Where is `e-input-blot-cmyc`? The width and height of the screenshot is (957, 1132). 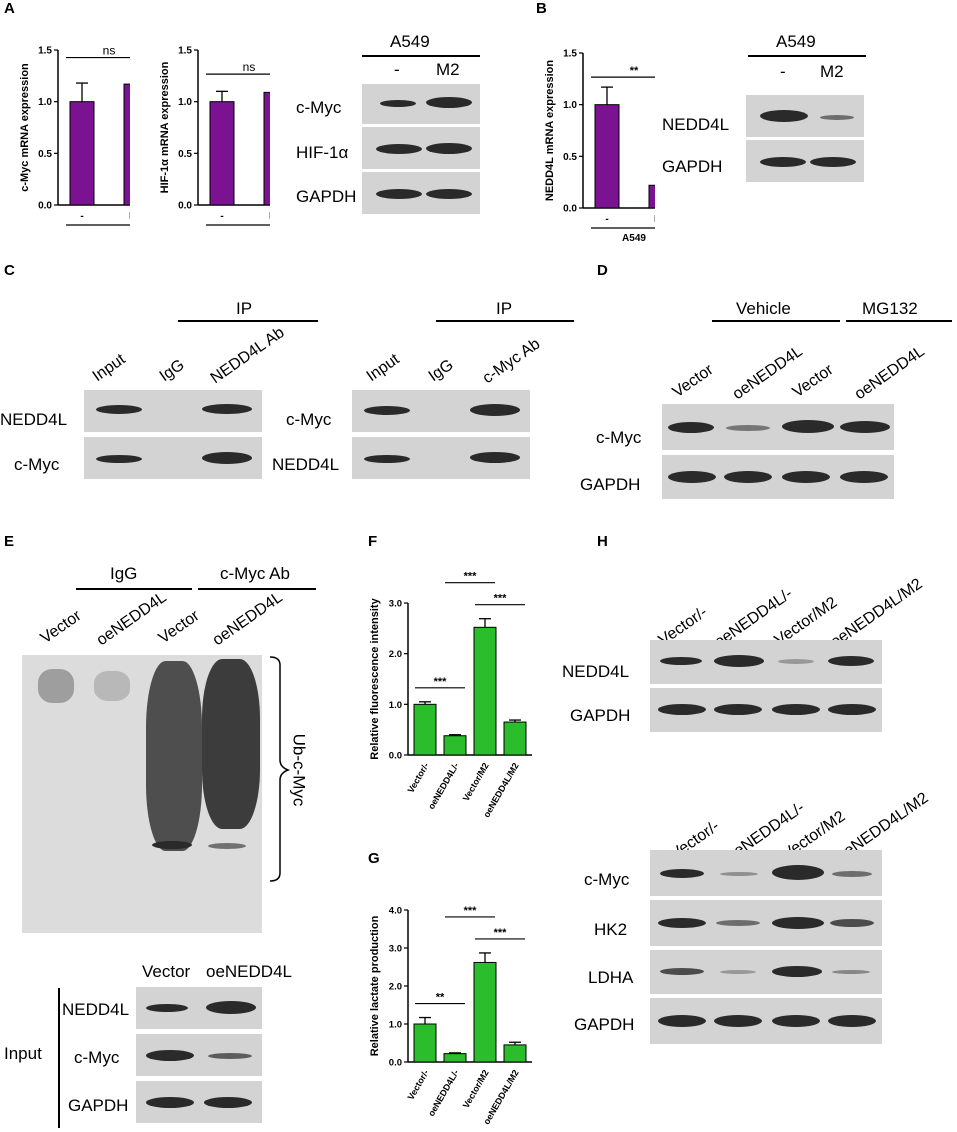
e-input-blot-cmyc is located at coordinates (199, 1055).